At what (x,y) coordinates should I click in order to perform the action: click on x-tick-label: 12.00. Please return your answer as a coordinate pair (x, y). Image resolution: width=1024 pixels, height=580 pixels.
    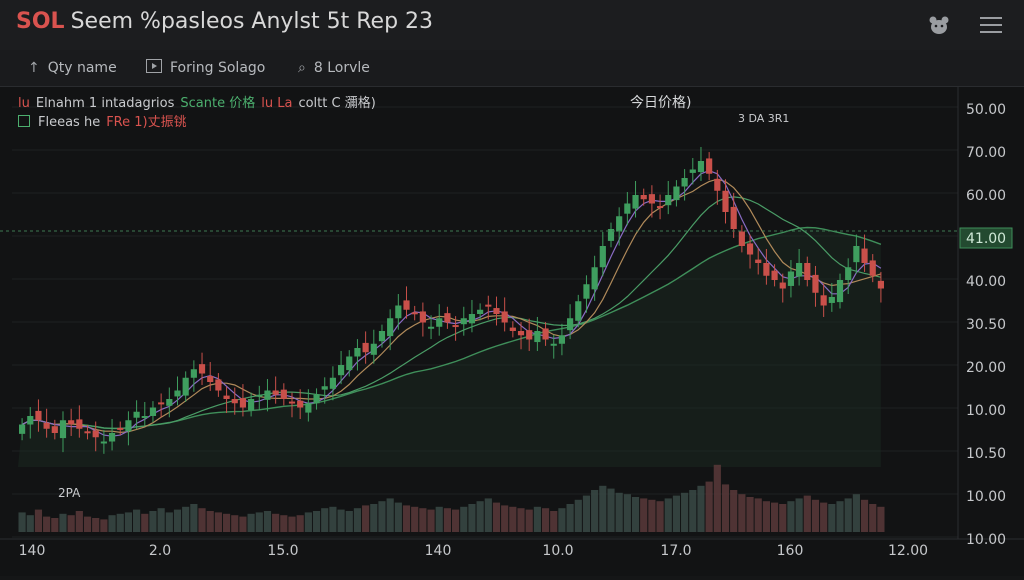
    Looking at the image, I should click on (908, 551).